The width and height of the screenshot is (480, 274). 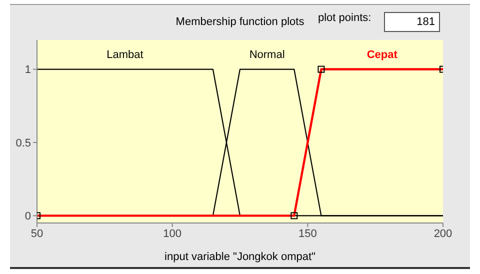 What do you see at coordinates (27, 70) in the screenshot?
I see `y-tick-label: 1` at bounding box center [27, 70].